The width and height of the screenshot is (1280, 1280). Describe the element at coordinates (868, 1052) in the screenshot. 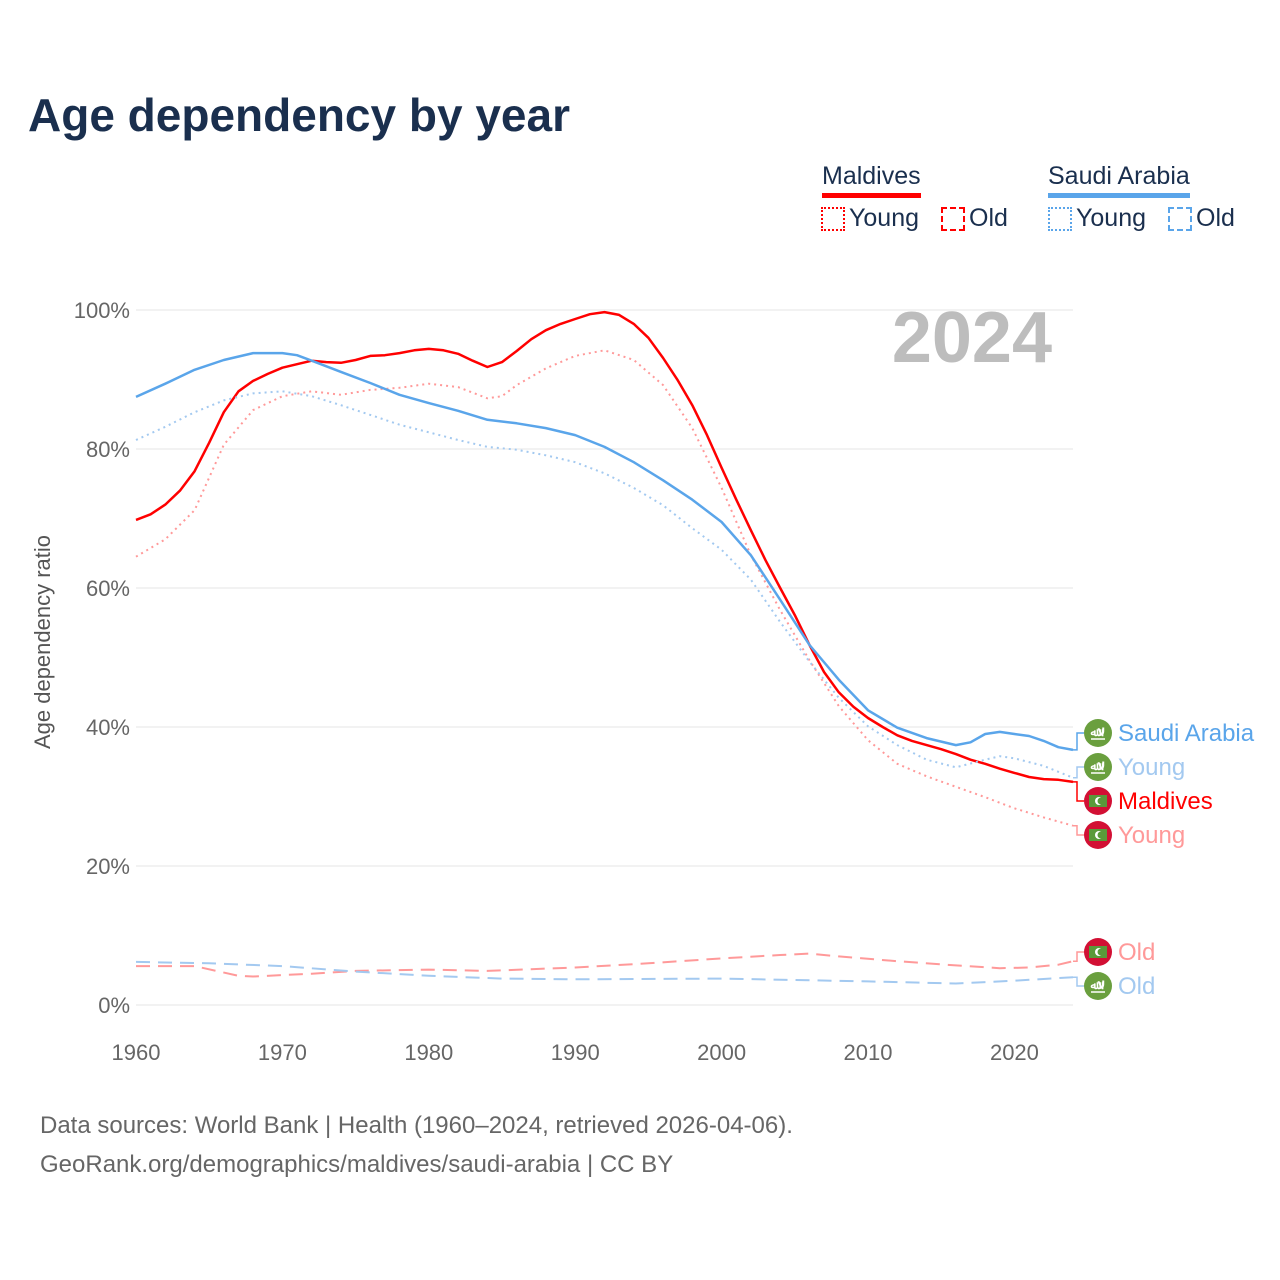

I see `x-tick-label: 2010` at that location.